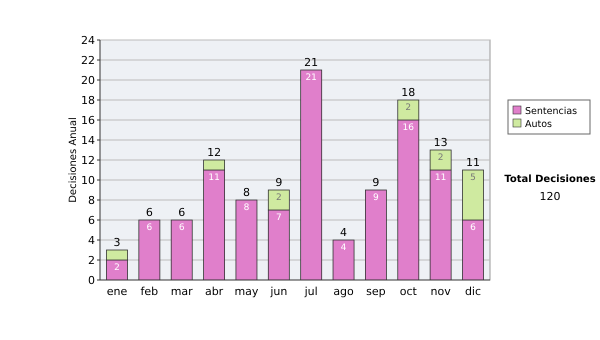 The image size is (600, 340). Describe the element at coordinates (214, 291) in the screenshot. I see `x-tick-label: abr` at that location.